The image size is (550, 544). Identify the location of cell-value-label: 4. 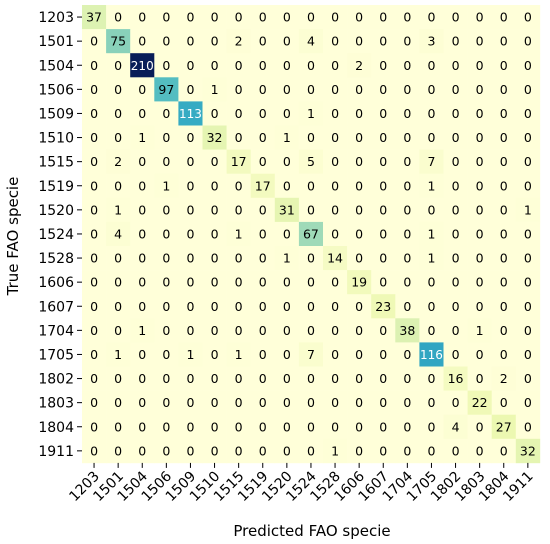
(118, 233).